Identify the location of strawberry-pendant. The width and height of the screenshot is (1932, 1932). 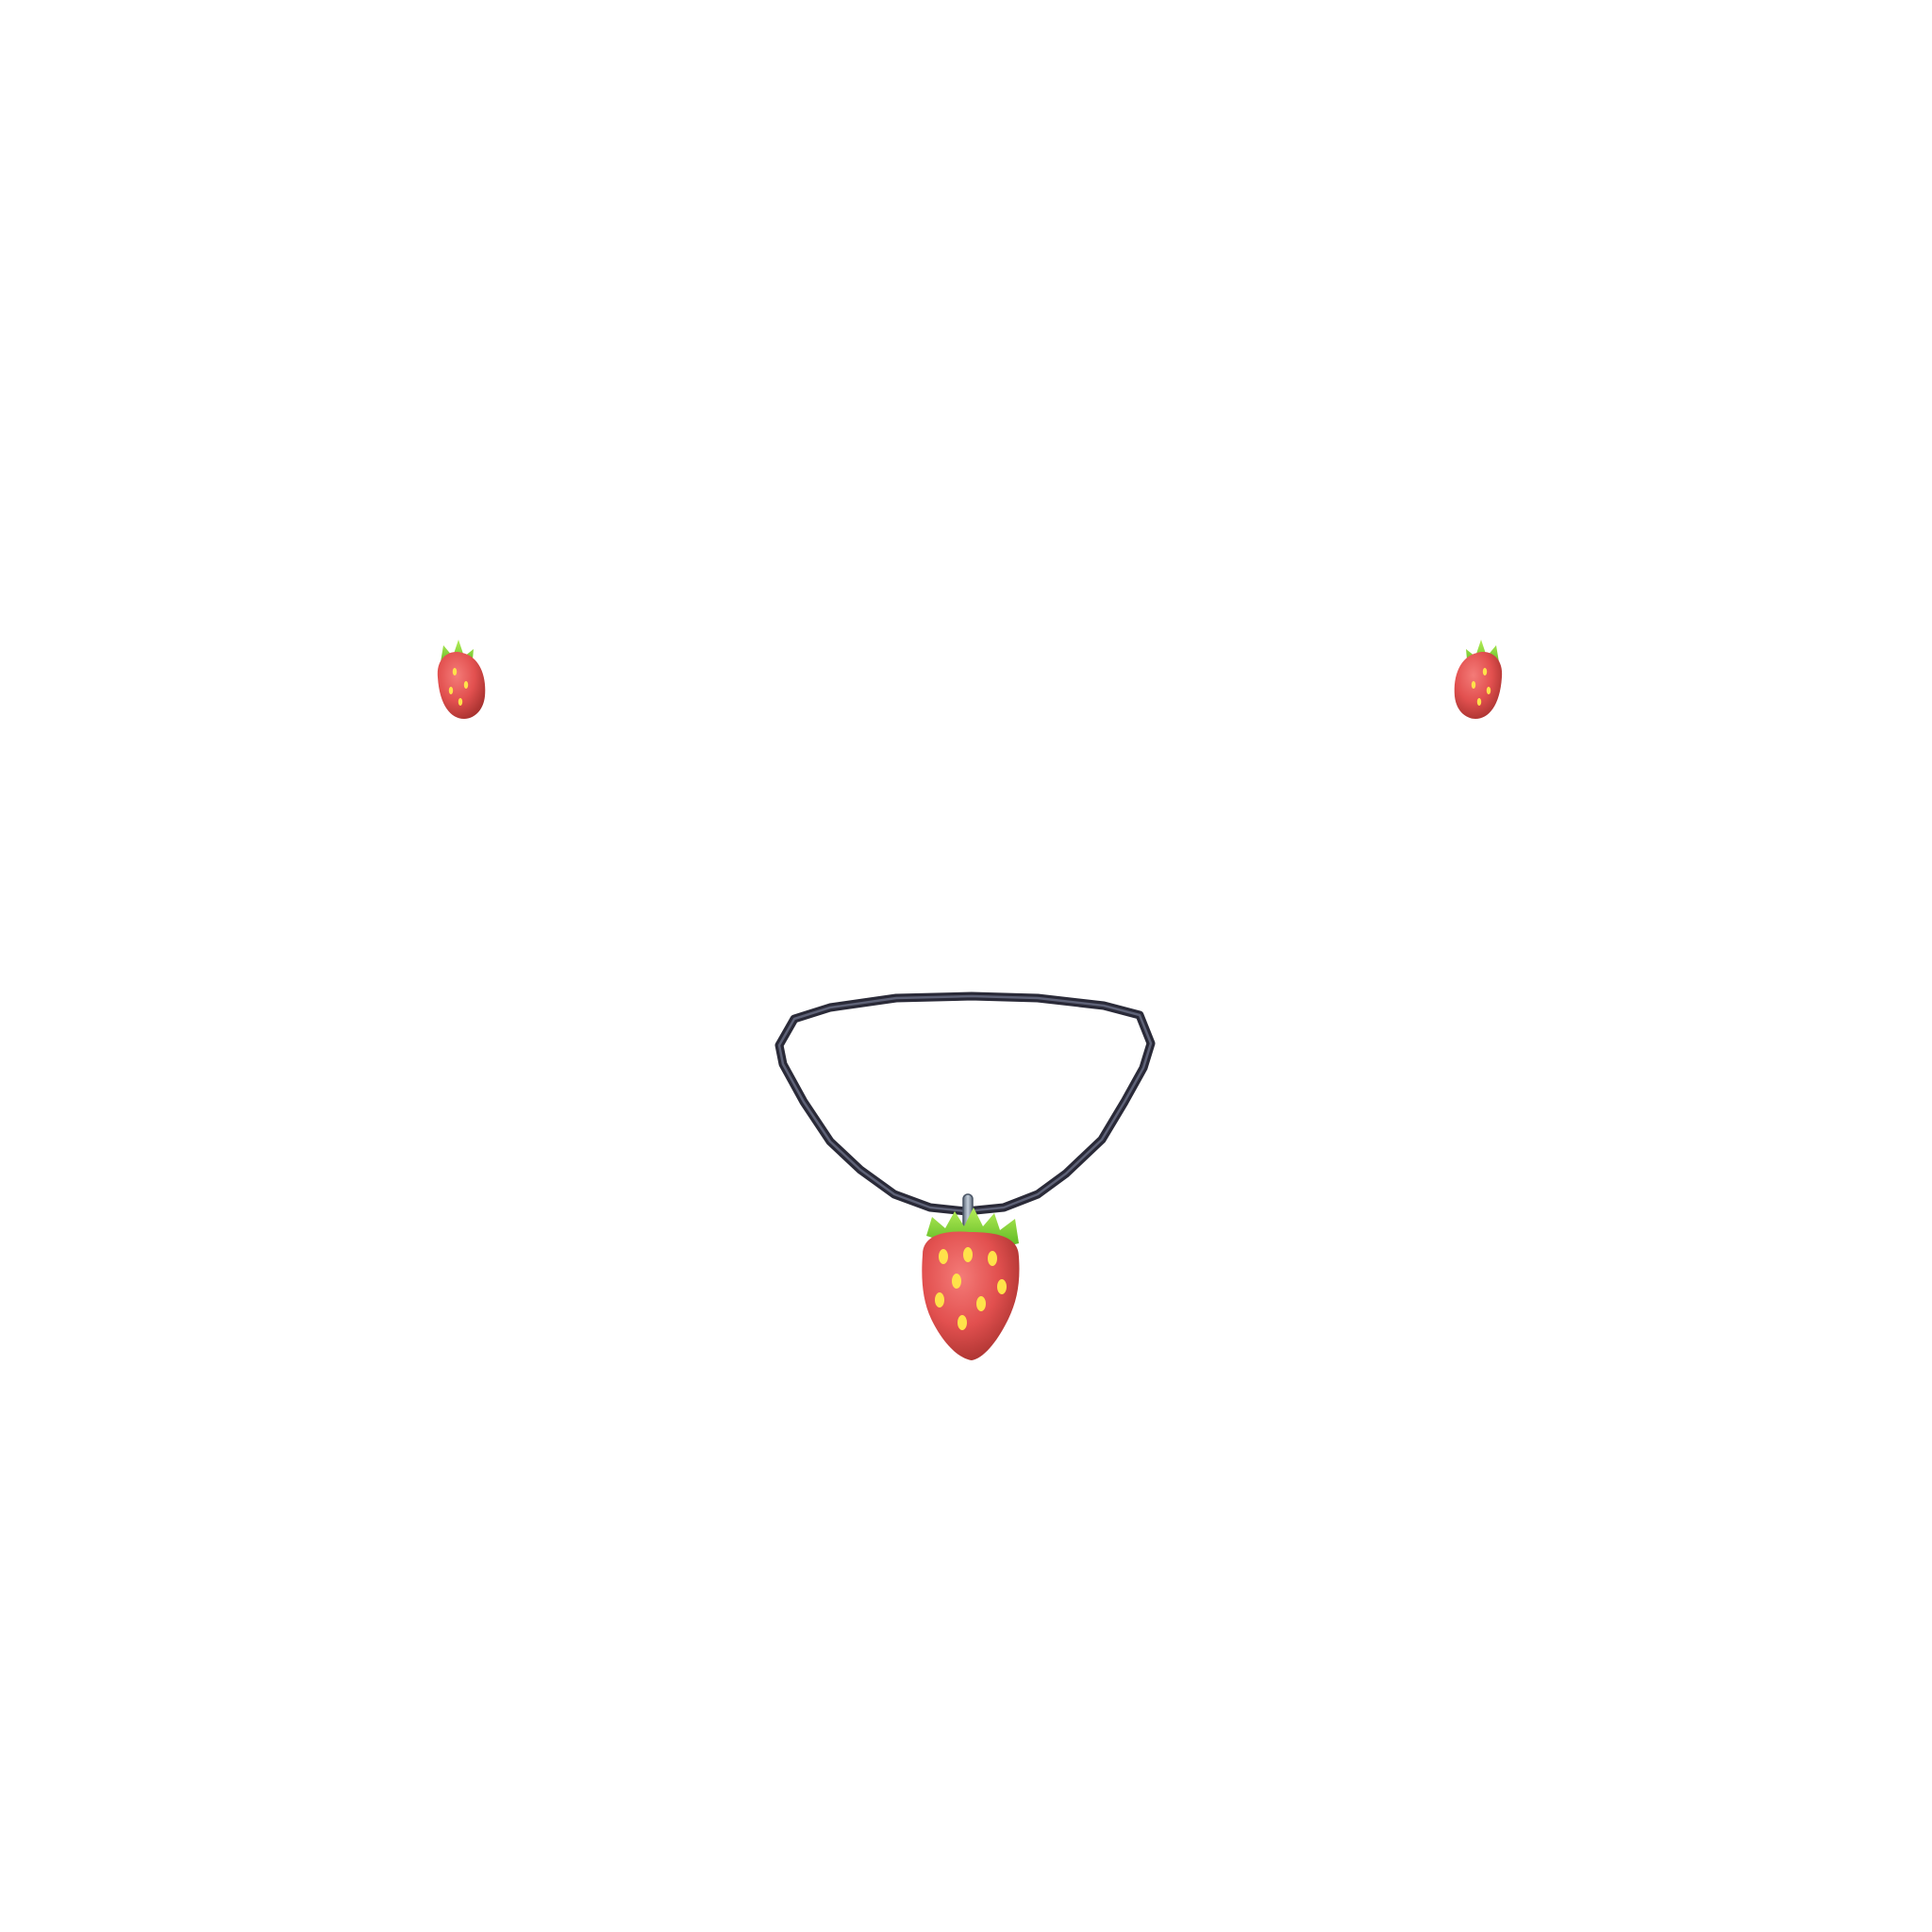
(971, 1284).